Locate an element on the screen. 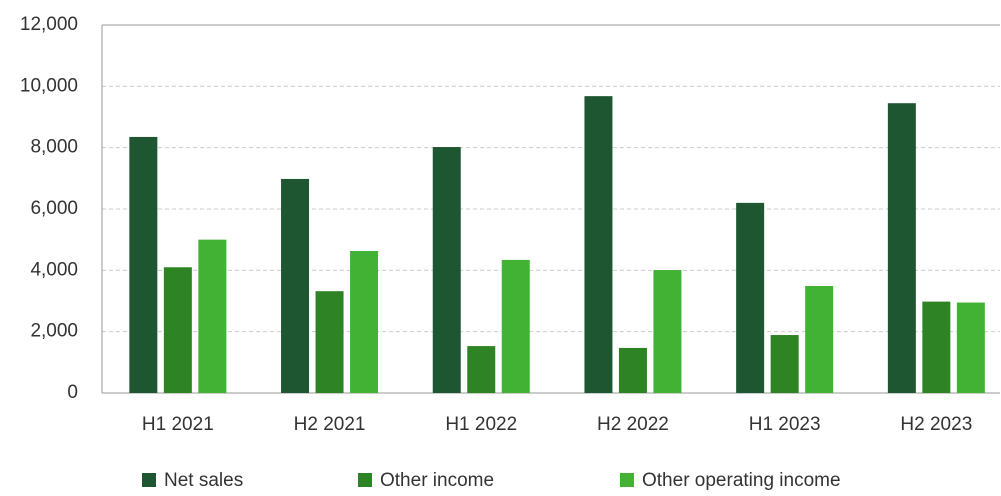 This screenshot has width=1001, height=496. y-tick-label: 0 is located at coordinates (72, 392).